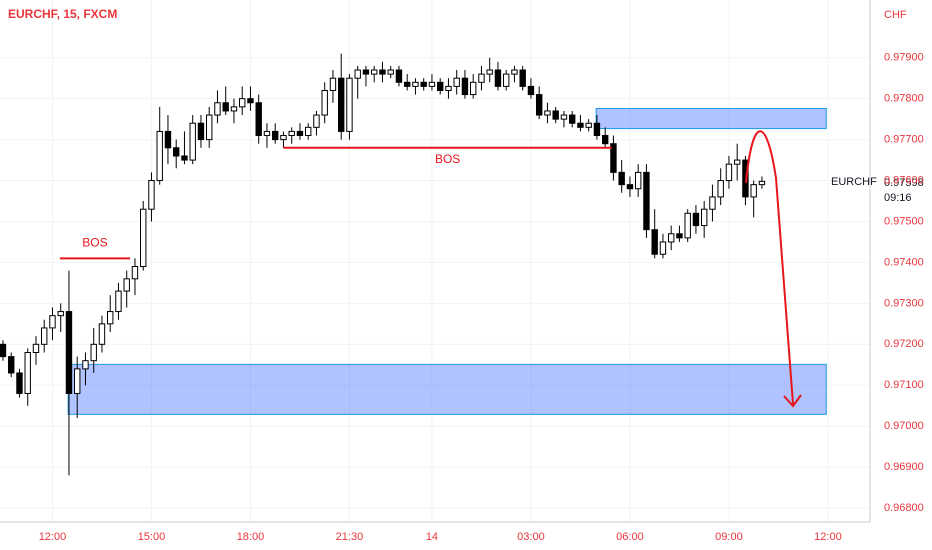  I want to click on x-tick-label: 18:00, so click(251, 537).